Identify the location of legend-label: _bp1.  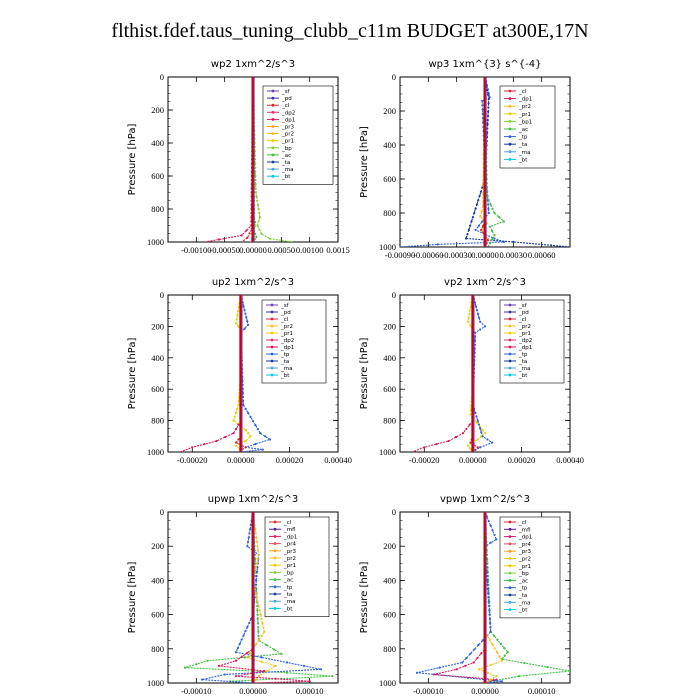
(525, 122).